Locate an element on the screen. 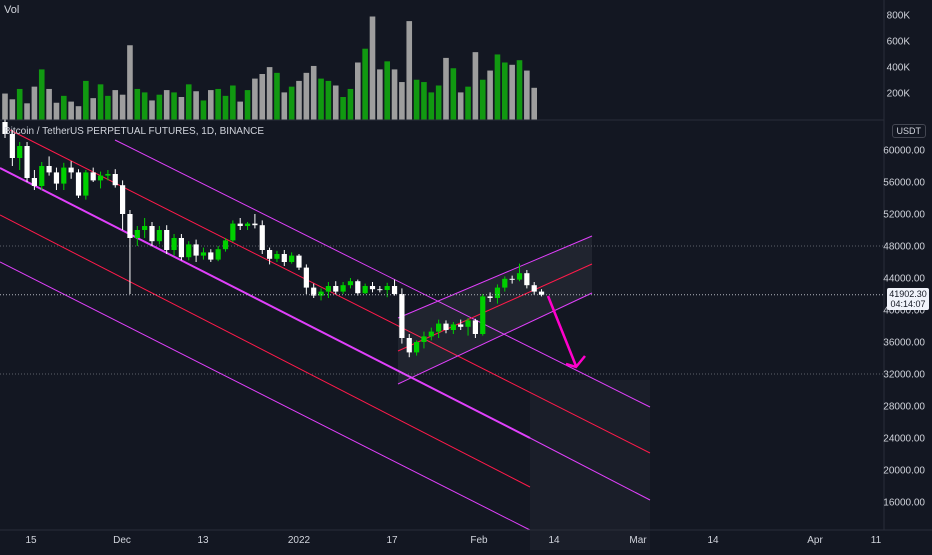 The image size is (932, 555). last-price-tag: 41902.30 04:14:07 is located at coordinates (908, 299).